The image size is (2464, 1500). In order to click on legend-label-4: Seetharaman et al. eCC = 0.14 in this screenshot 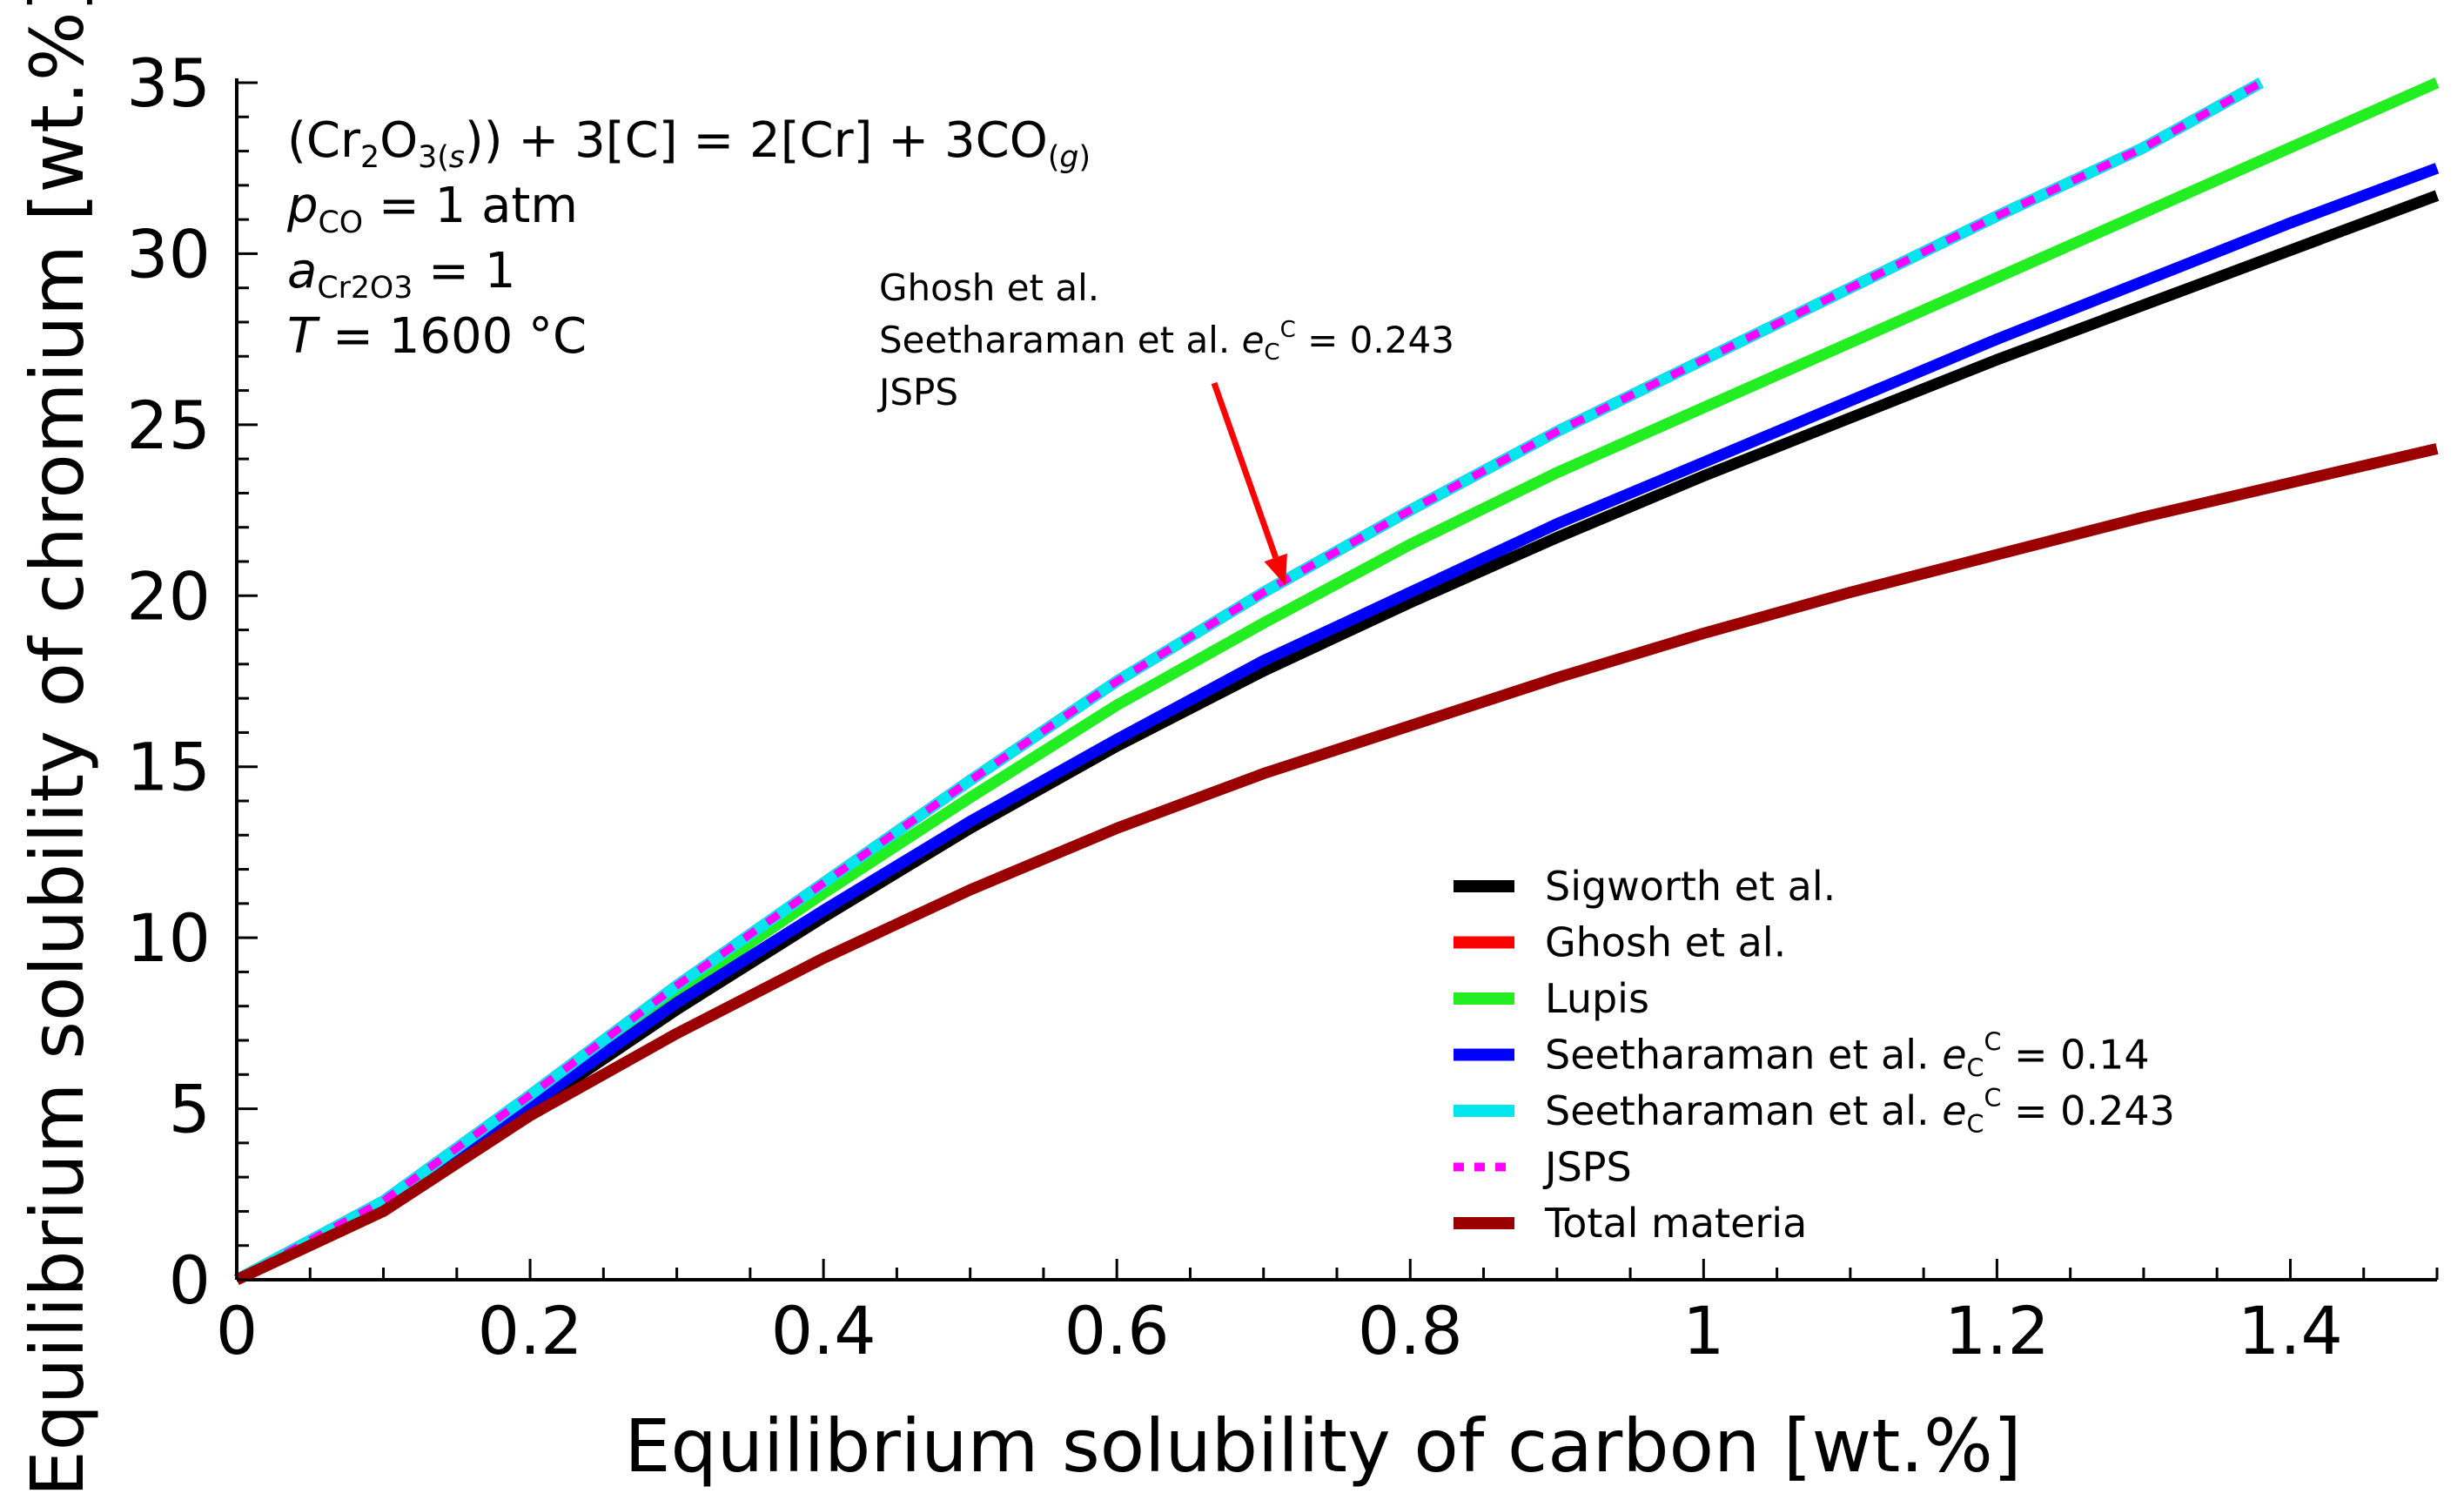, I will do `click(1848, 1055)`.